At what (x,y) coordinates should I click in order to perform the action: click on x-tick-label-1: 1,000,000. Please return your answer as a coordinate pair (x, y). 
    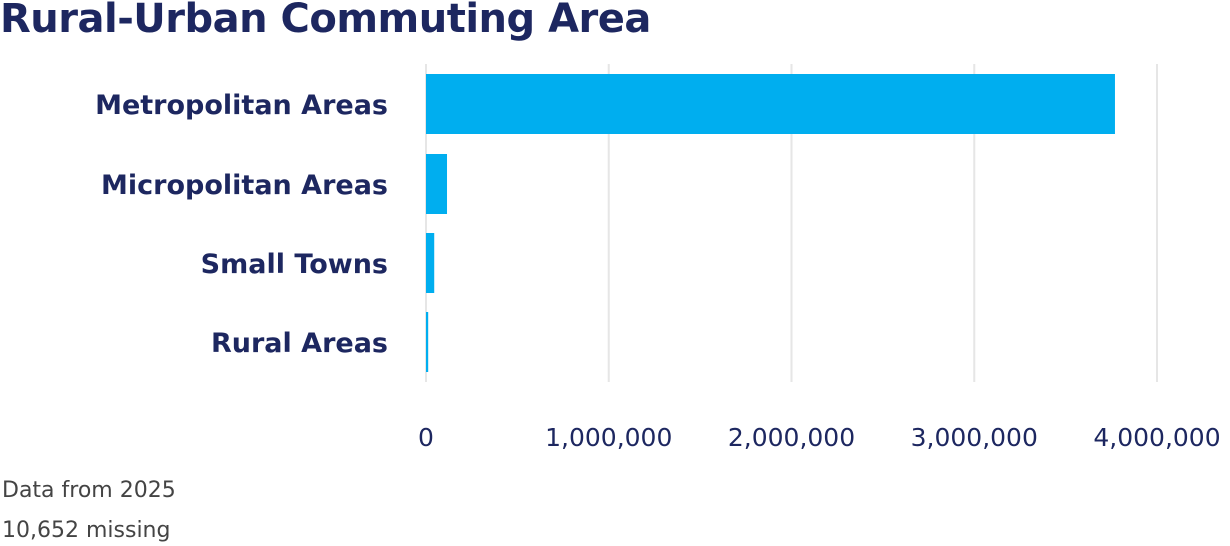
    Looking at the image, I should click on (608, 437).